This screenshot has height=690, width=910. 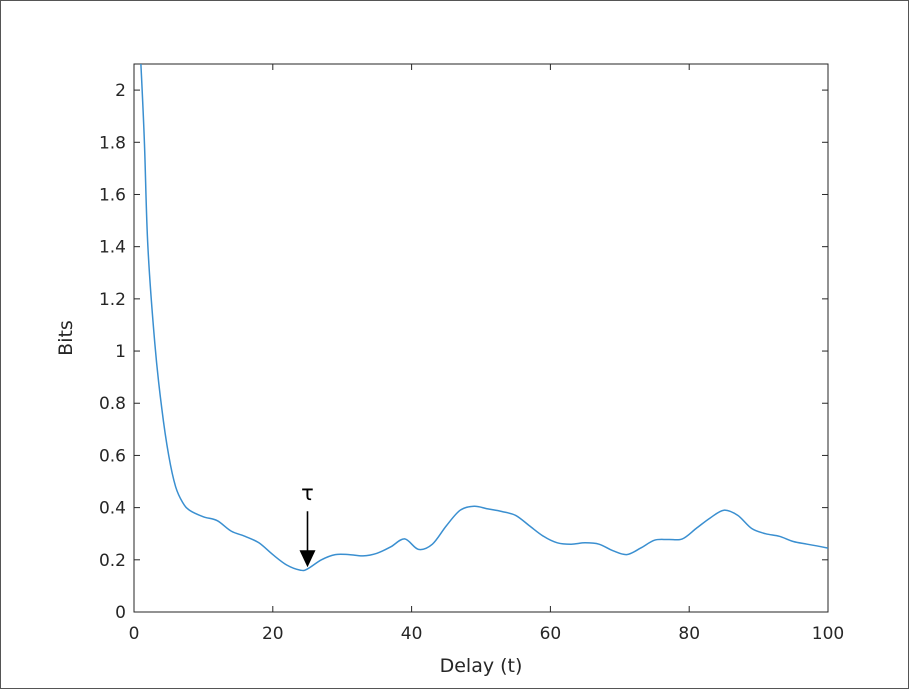 What do you see at coordinates (551, 634) in the screenshot?
I see `x-tick-label: 60` at bounding box center [551, 634].